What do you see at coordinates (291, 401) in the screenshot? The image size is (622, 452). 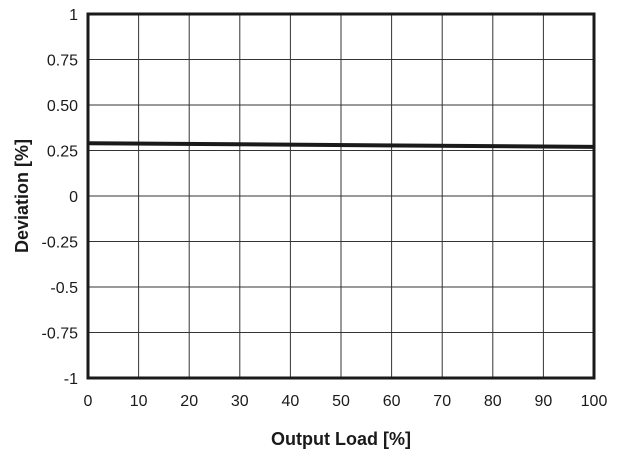 I see `x-tick-label: 40` at bounding box center [291, 401].